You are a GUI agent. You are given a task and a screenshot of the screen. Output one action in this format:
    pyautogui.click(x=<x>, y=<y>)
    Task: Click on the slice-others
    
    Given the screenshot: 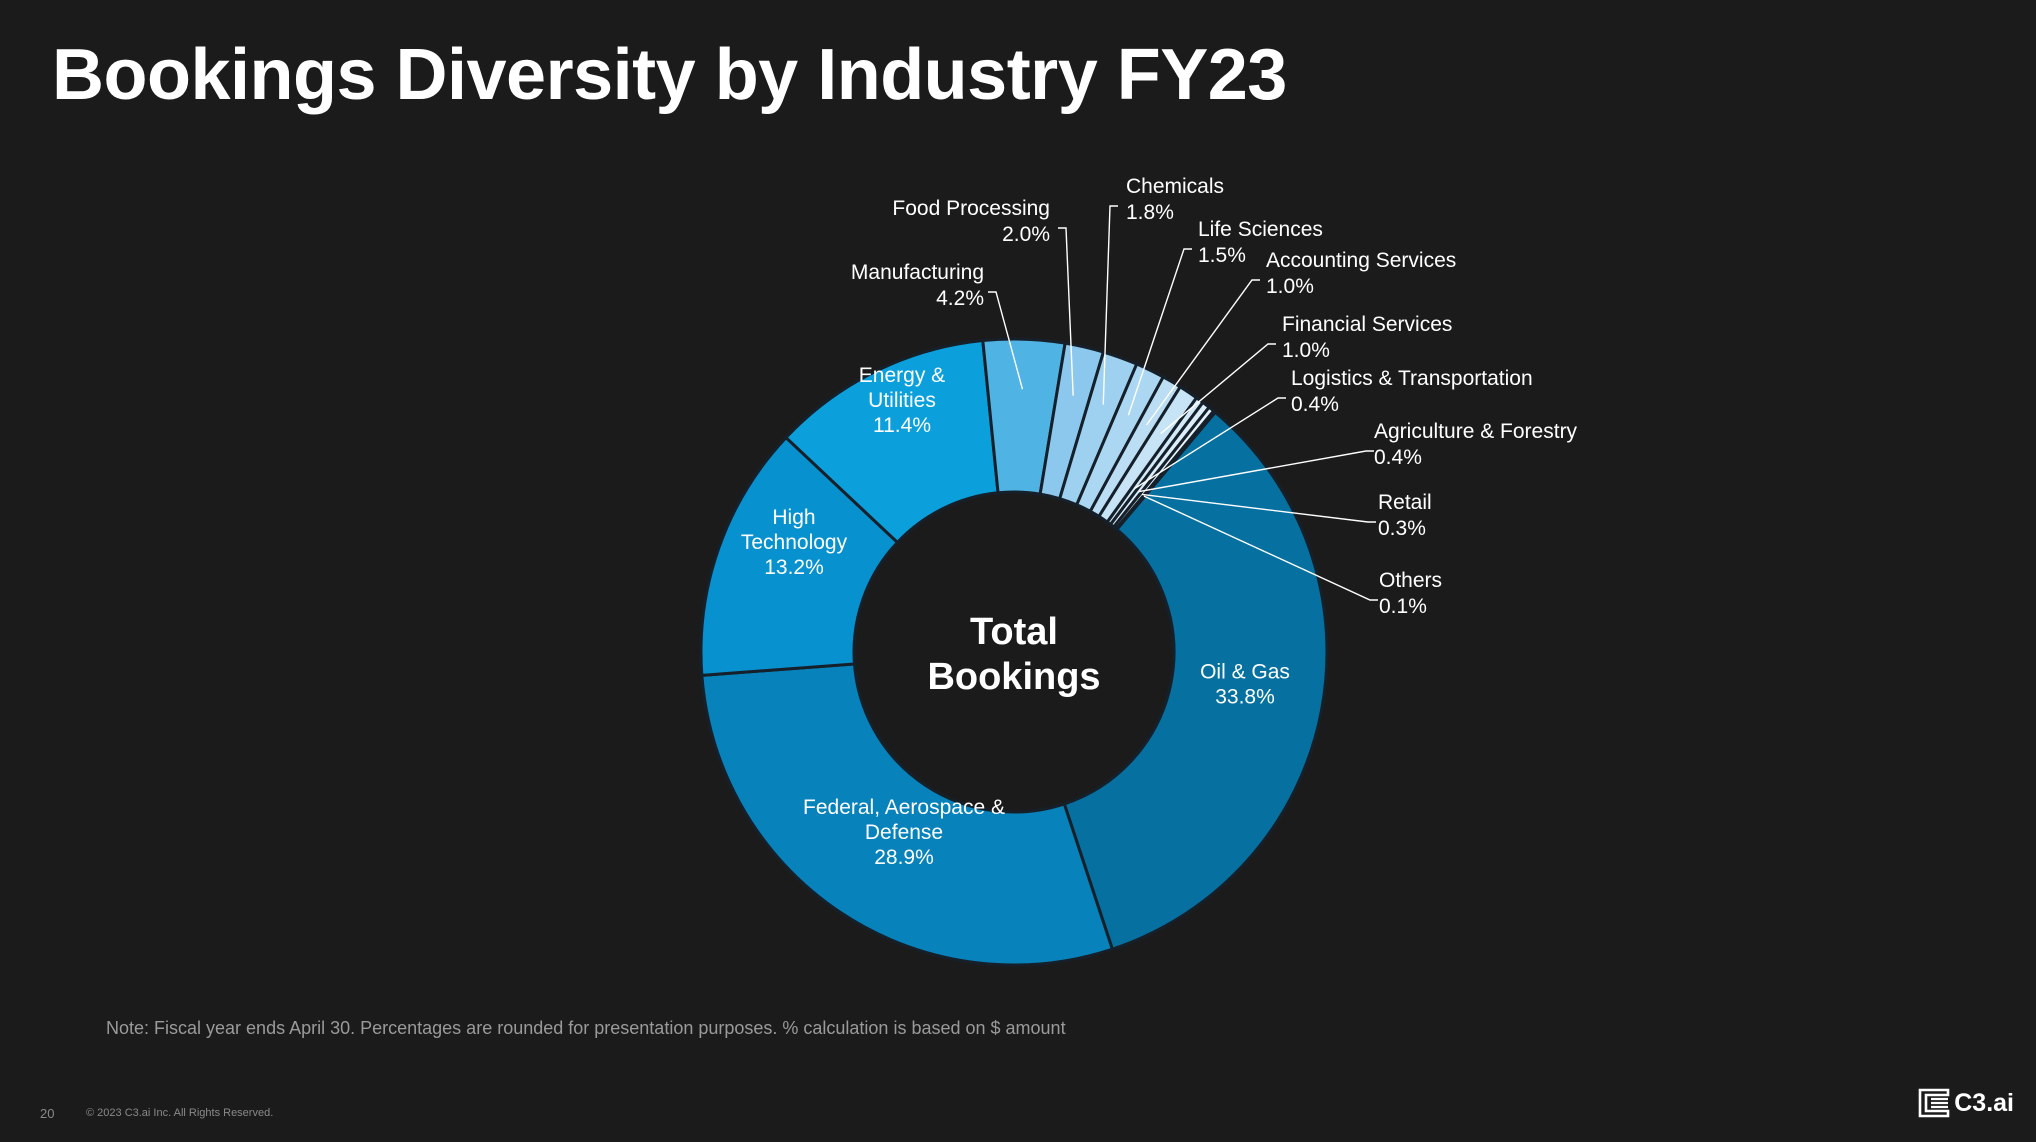 What is the action you would take?
    pyautogui.click(x=1165, y=470)
    